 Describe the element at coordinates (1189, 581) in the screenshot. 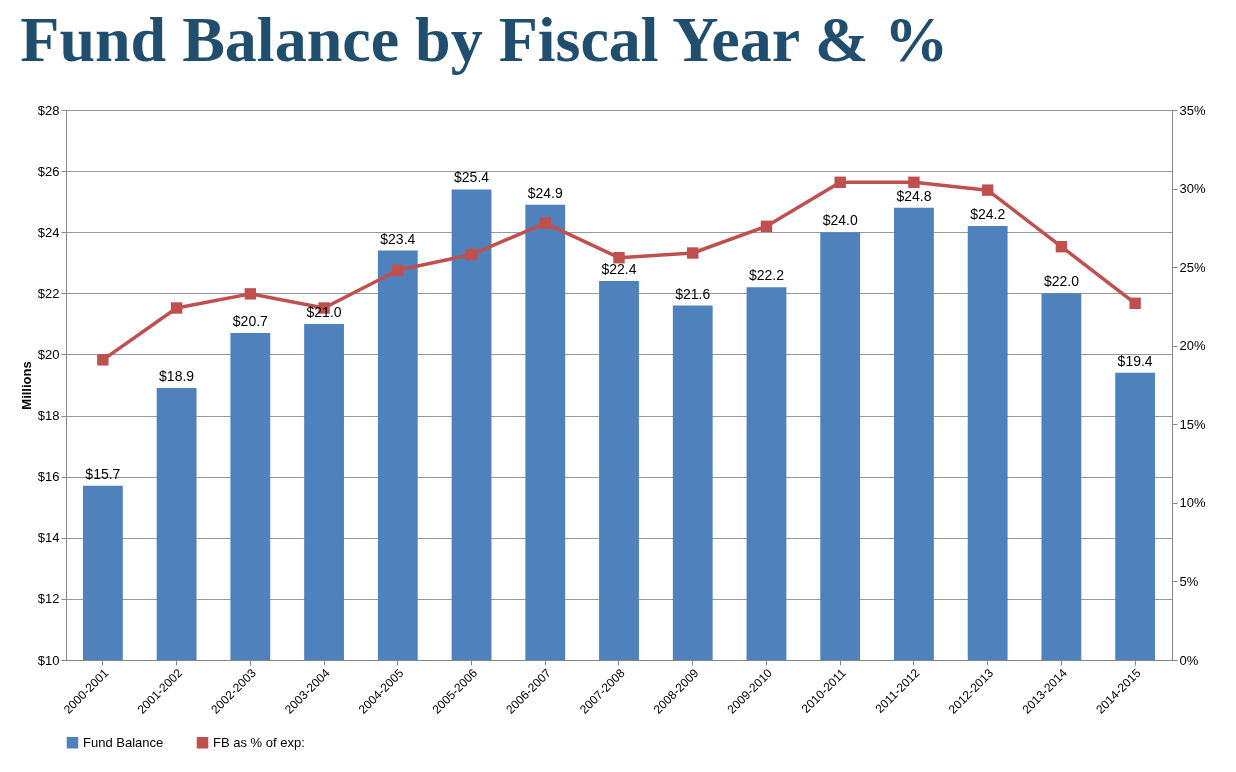

I see `y2-tick-label: 5%` at that location.